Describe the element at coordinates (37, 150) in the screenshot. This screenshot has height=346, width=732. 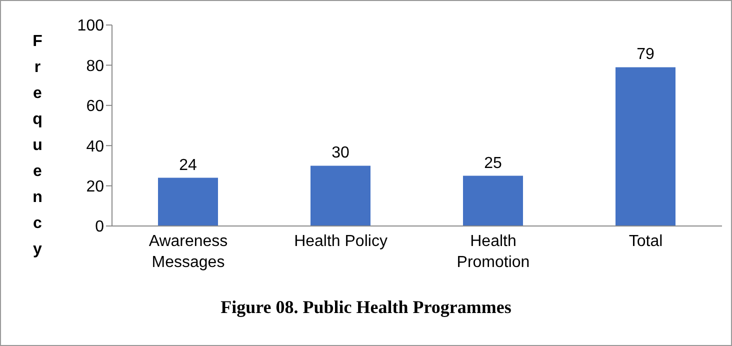
I see `y-axis-title: Frequency` at that location.